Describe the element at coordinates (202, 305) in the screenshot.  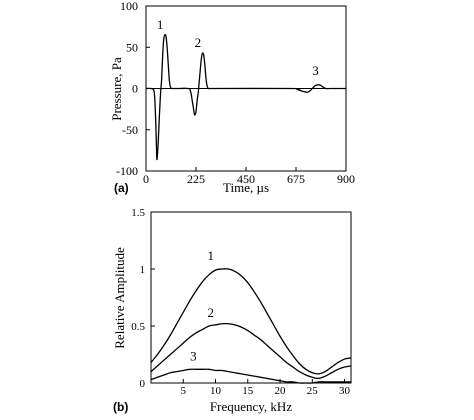
I see `curve-labels-b: 1 2 3` at that location.